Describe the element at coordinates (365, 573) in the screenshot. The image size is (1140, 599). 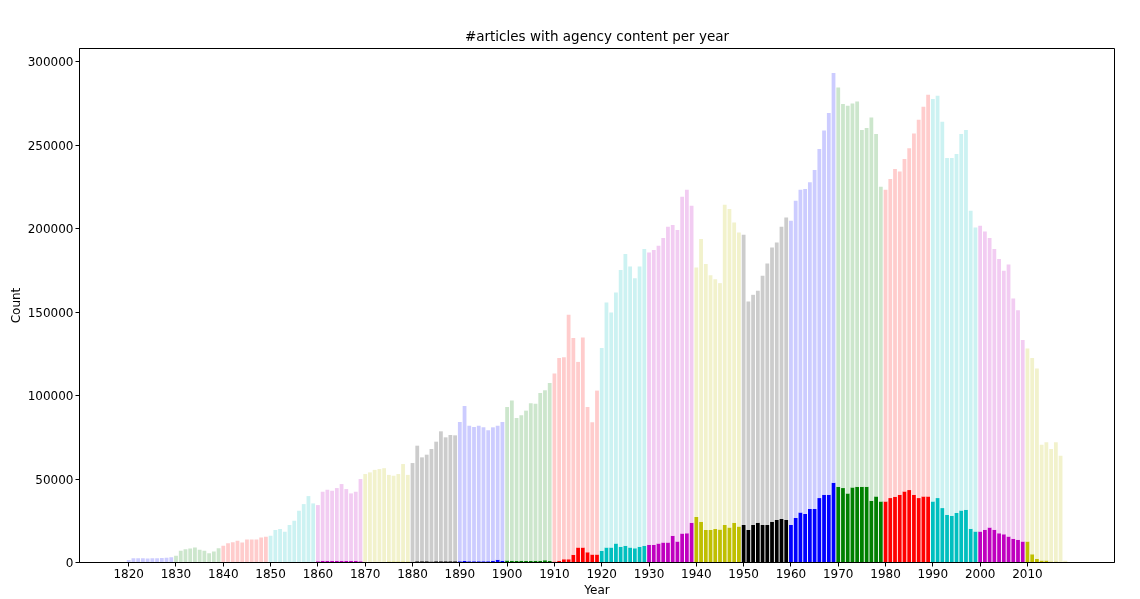
I see `x-tick-label: 1870` at that location.